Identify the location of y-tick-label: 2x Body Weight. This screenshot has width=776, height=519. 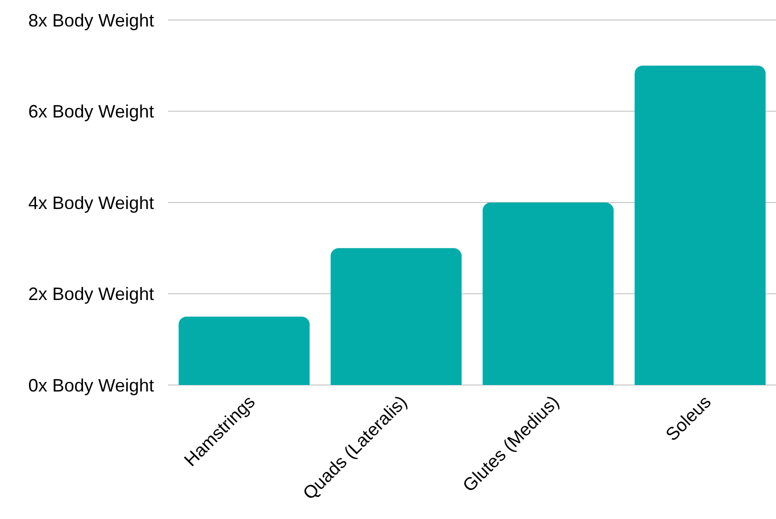
(91, 294).